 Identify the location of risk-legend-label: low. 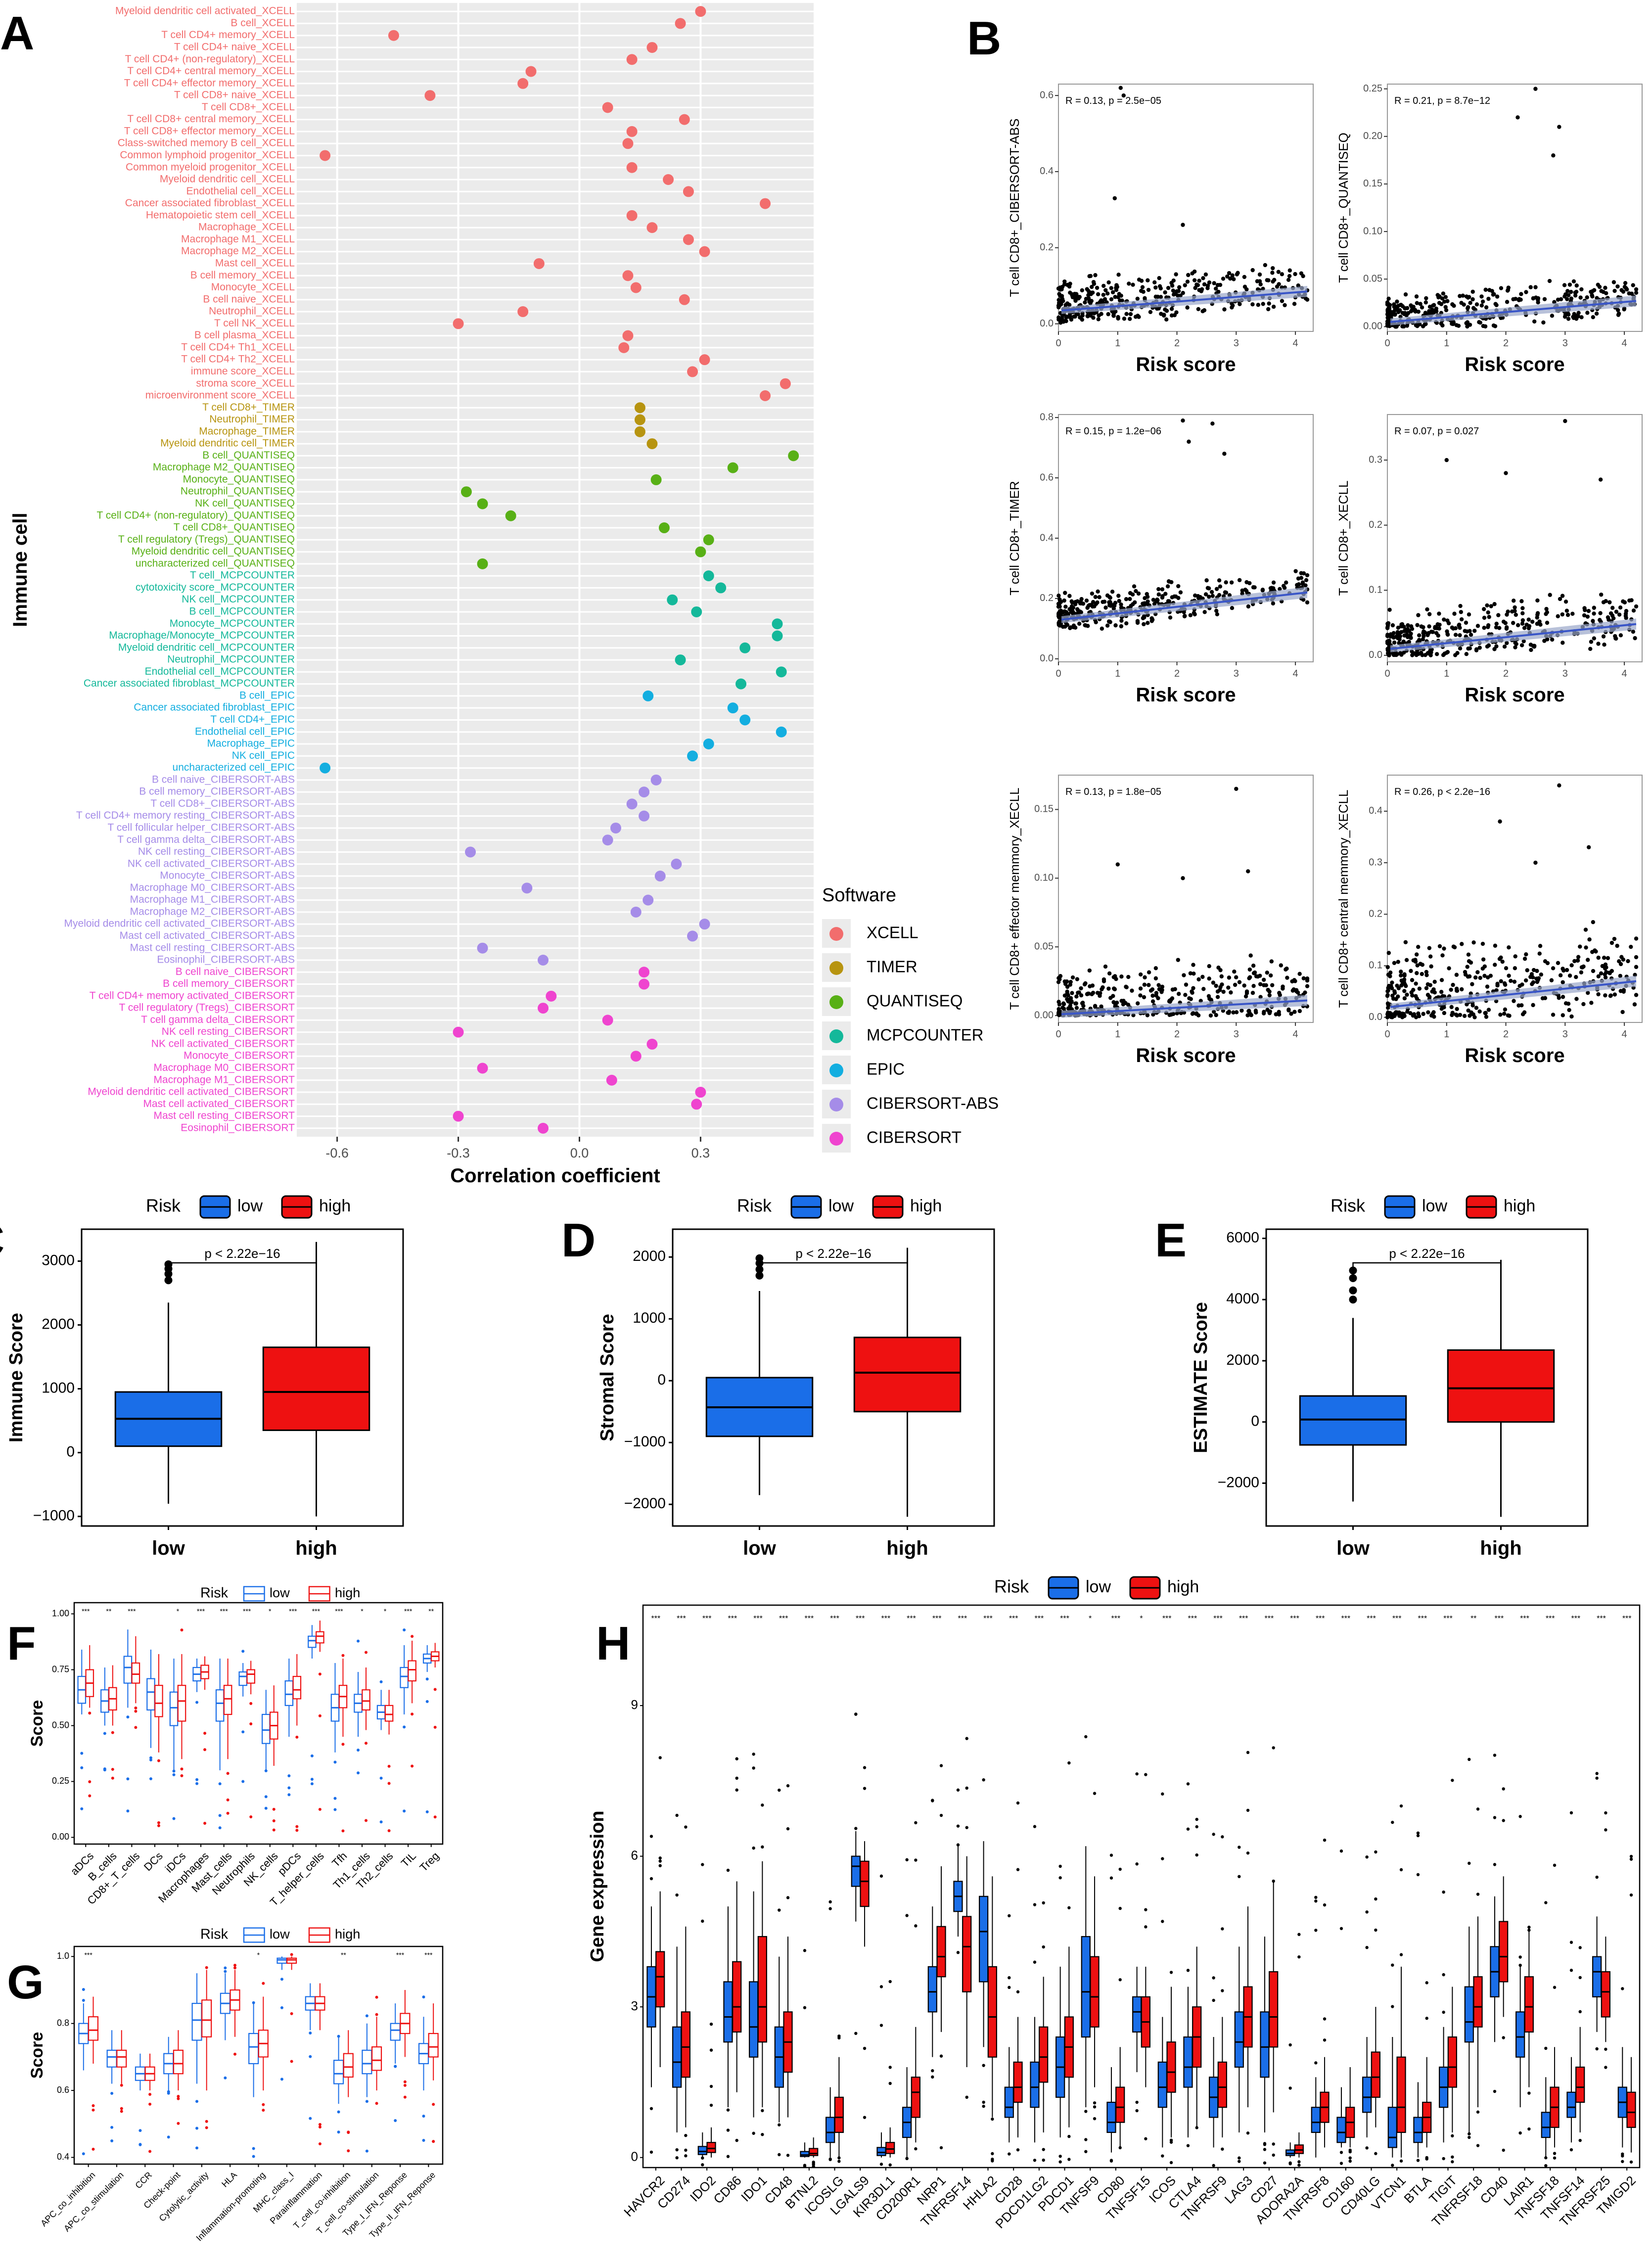
(841, 1206).